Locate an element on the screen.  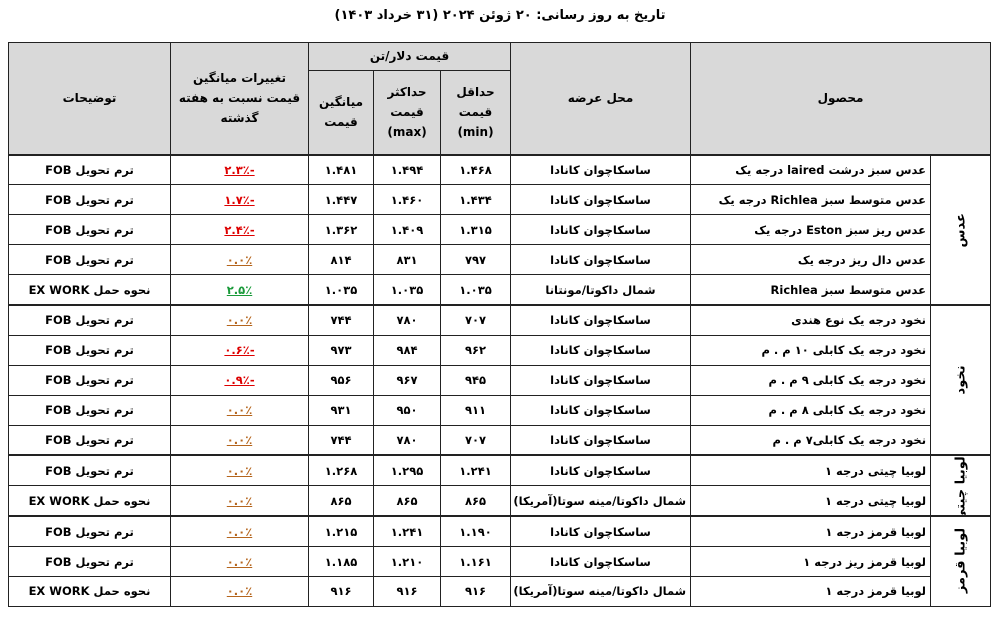
max-price-cell: ۱.۴۰۹ is located at coordinates (407, 230).